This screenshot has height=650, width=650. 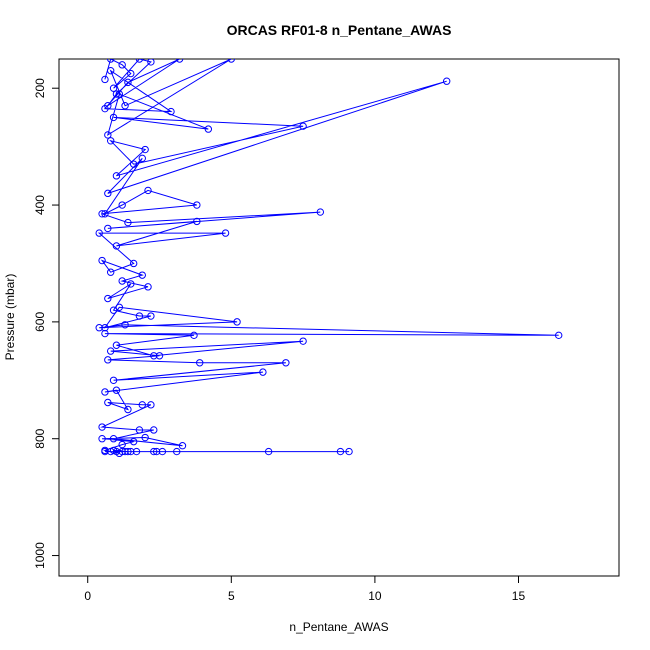 What do you see at coordinates (46, 323) in the screenshot?
I see `y-axis: 200 400 600 800 1000` at bounding box center [46, 323].